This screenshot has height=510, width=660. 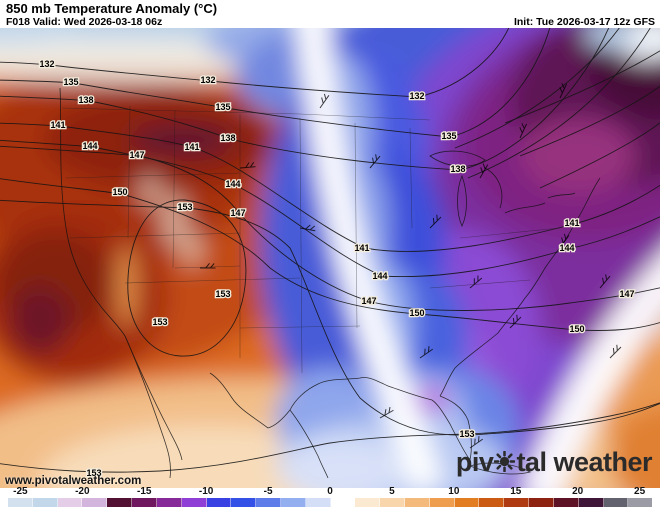 What do you see at coordinates (82, 491) in the screenshot?
I see `colorbar-tick-label: -20` at bounding box center [82, 491].